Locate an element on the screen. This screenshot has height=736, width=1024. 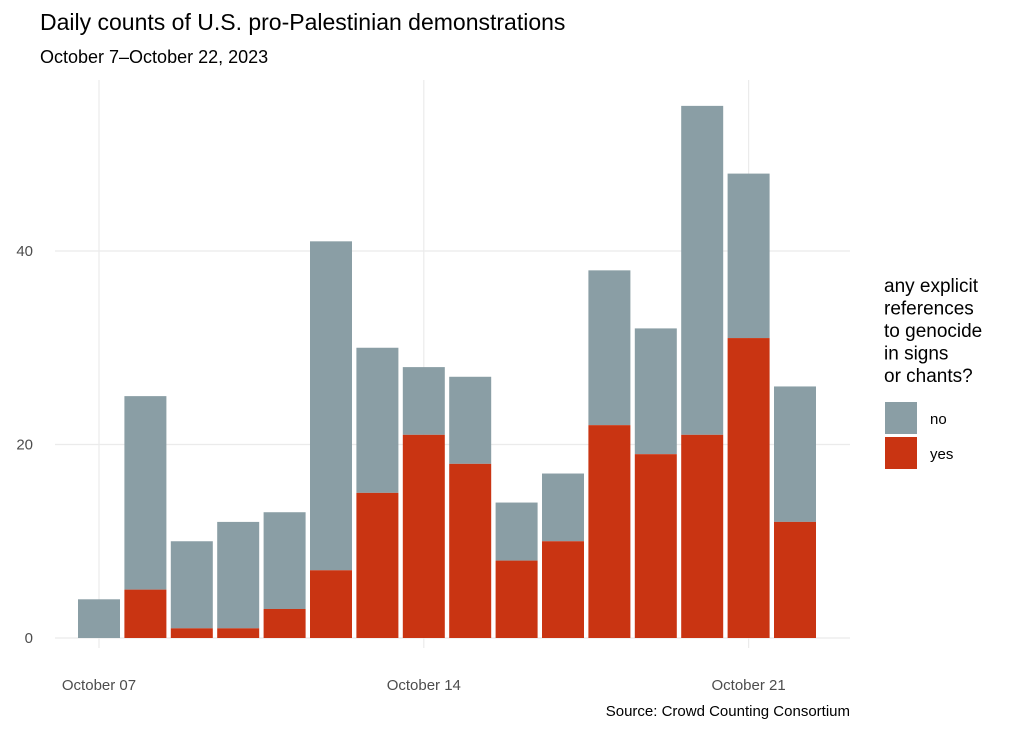
x-axis: October 07 October 14 October 21 is located at coordinates (424, 685).